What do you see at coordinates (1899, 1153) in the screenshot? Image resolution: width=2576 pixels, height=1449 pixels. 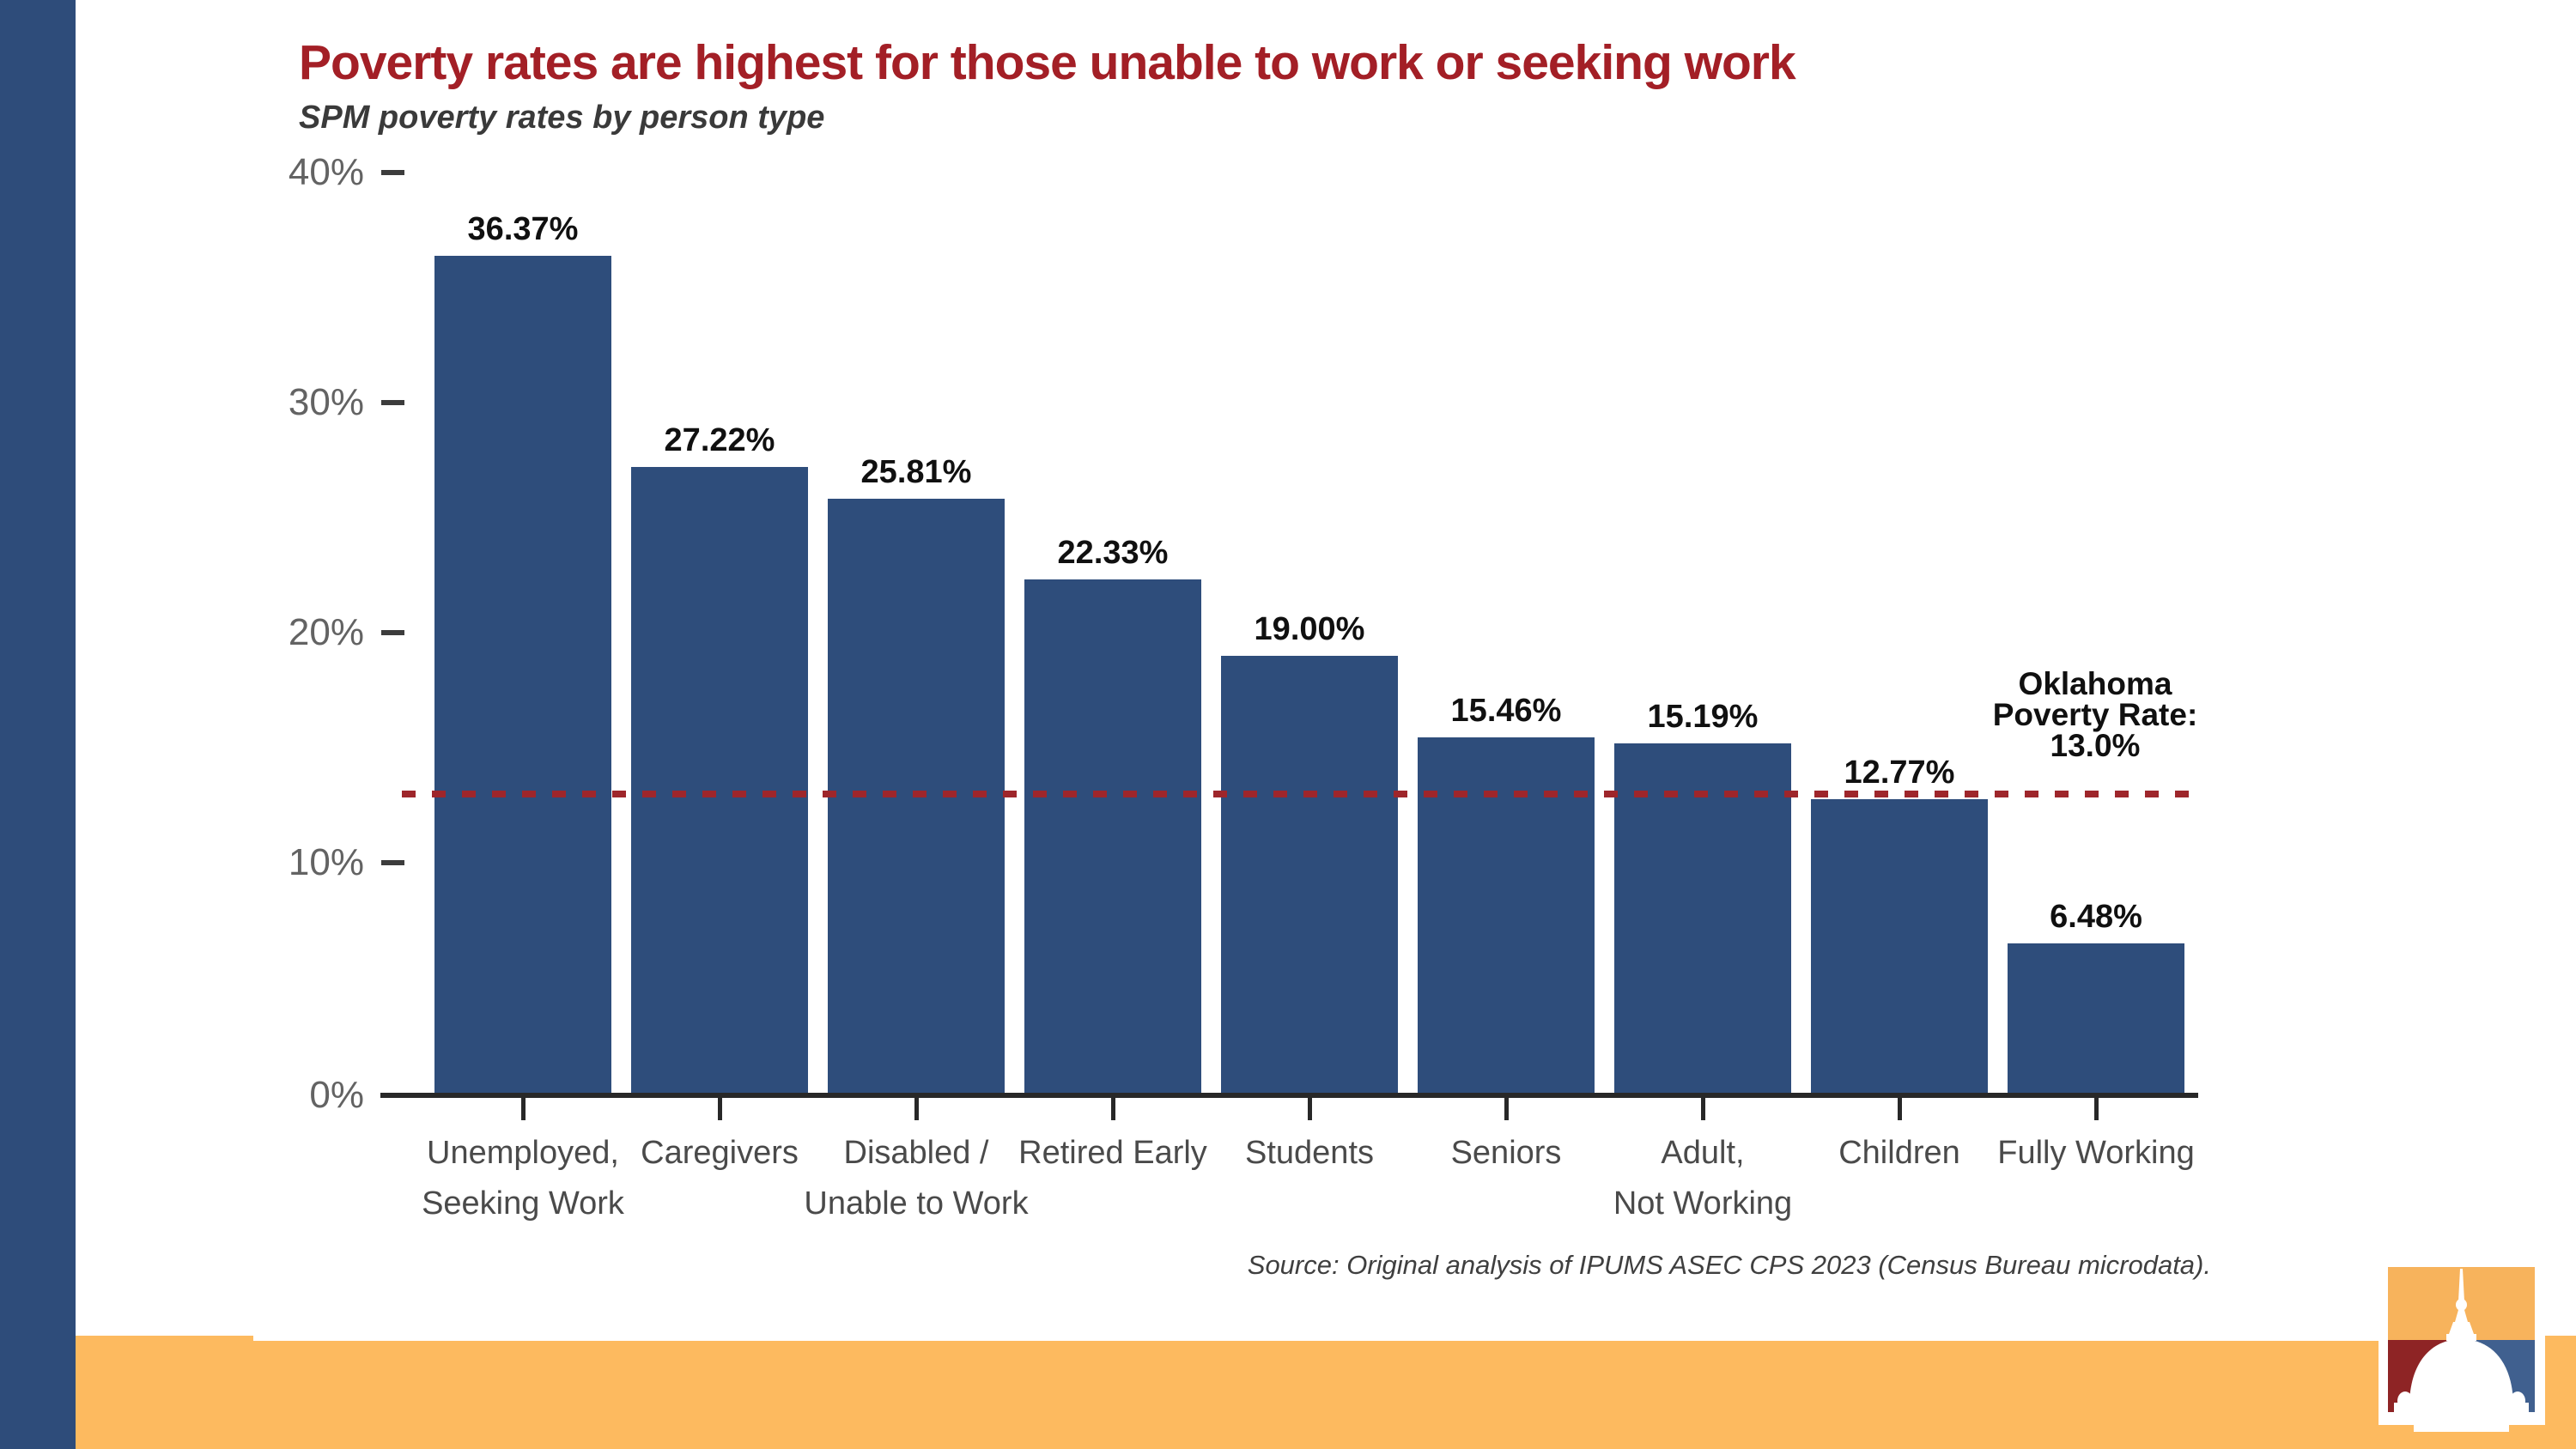 I see `x-axis-category-label: Children` at bounding box center [1899, 1153].